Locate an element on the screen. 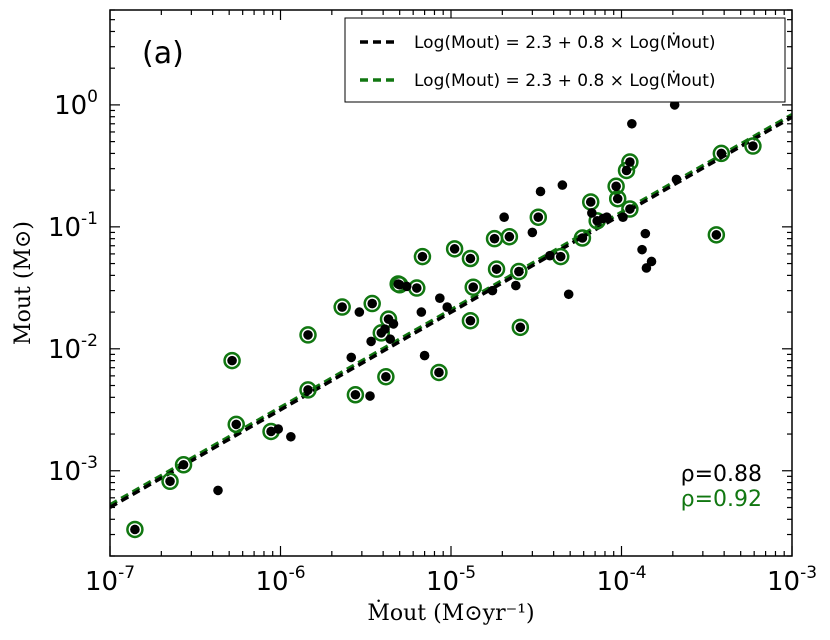 Image resolution: width=830 pixels, height=640 pixels. y-axis-label: Mout (M⊙) is located at coordinates (23, 283).